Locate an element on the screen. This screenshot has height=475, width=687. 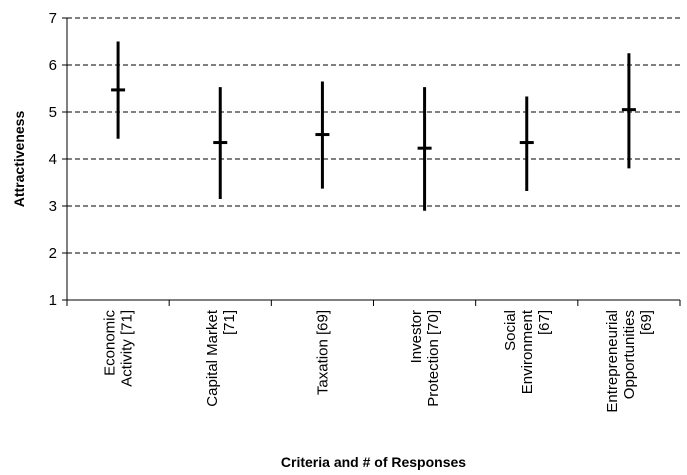
x-category-label: Social is located at coordinates (510, 330).